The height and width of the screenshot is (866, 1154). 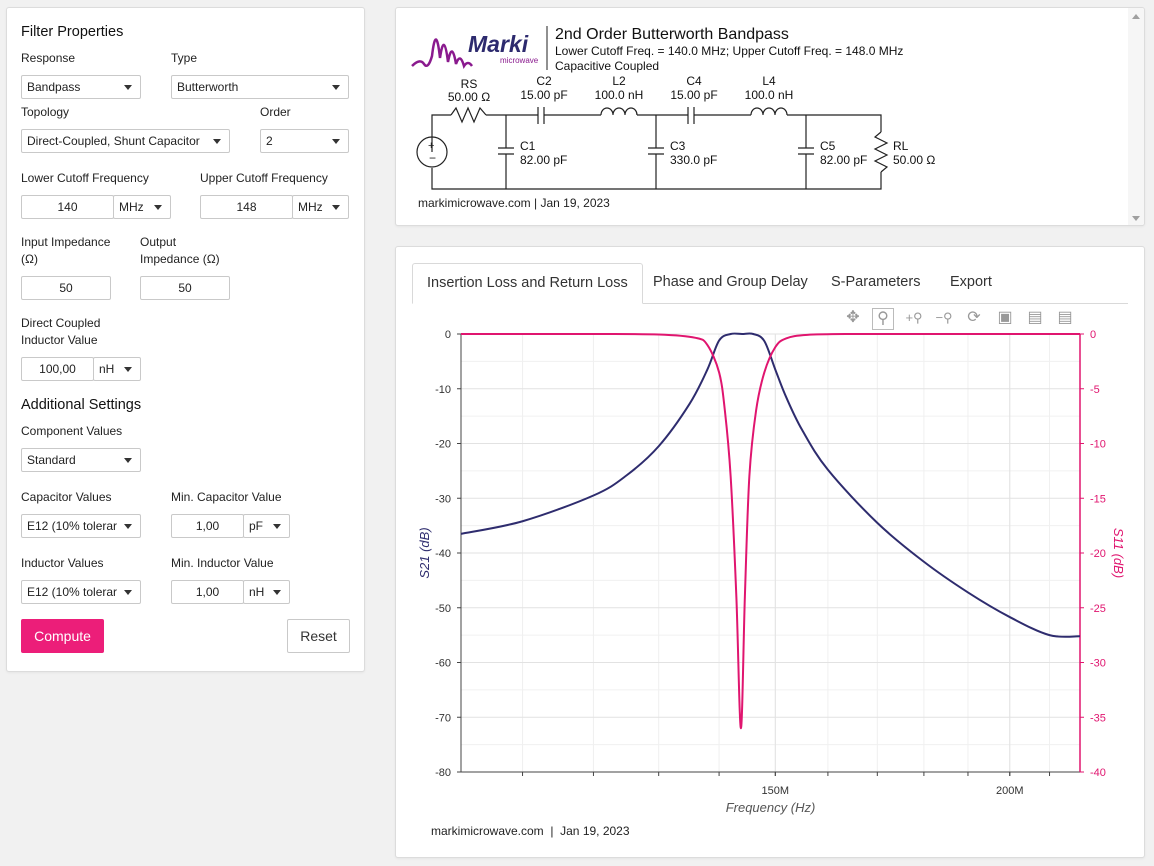 What do you see at coordinates (184, 58) in the screenshot?
I see `type-label: Type` at bounding box center [184, 58].